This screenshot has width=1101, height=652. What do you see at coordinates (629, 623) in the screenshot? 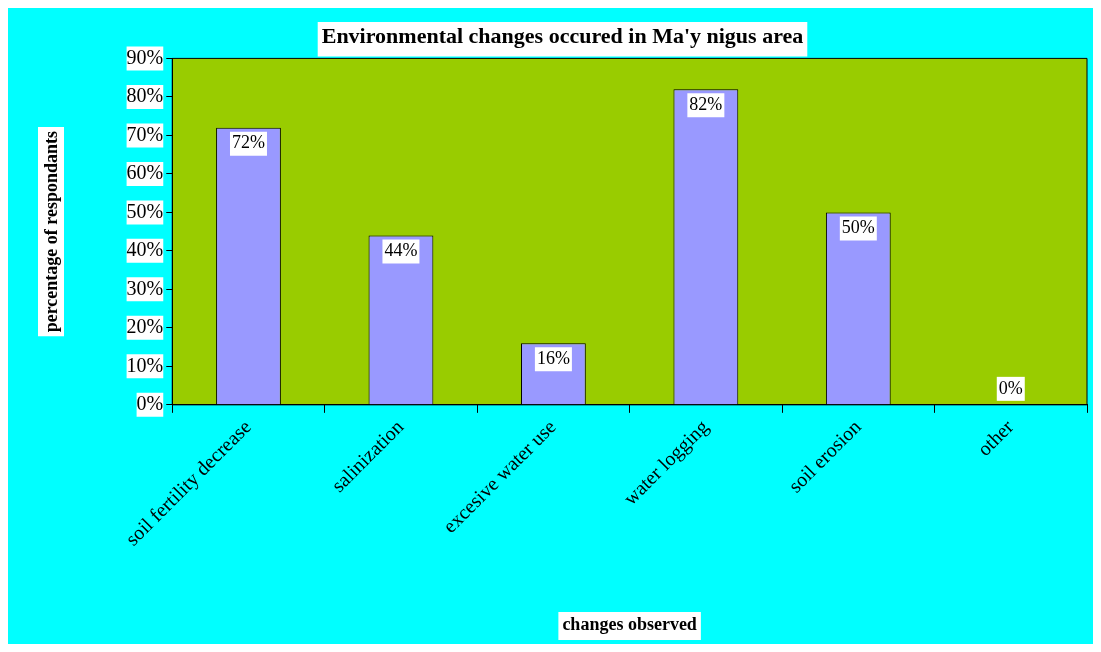
I see `x-axis-title: changes observed` at bounding box center [629, 623].